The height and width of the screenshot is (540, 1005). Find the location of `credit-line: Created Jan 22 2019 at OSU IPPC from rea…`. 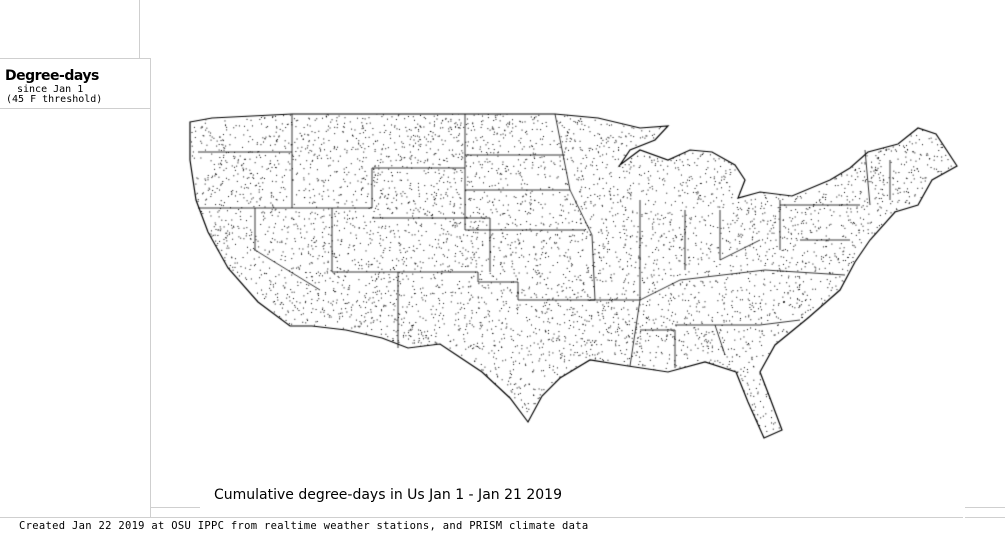

credit-line: Created Jan 22 2019 at OSU IPPC from rea… is located at coordinates (304, 526).